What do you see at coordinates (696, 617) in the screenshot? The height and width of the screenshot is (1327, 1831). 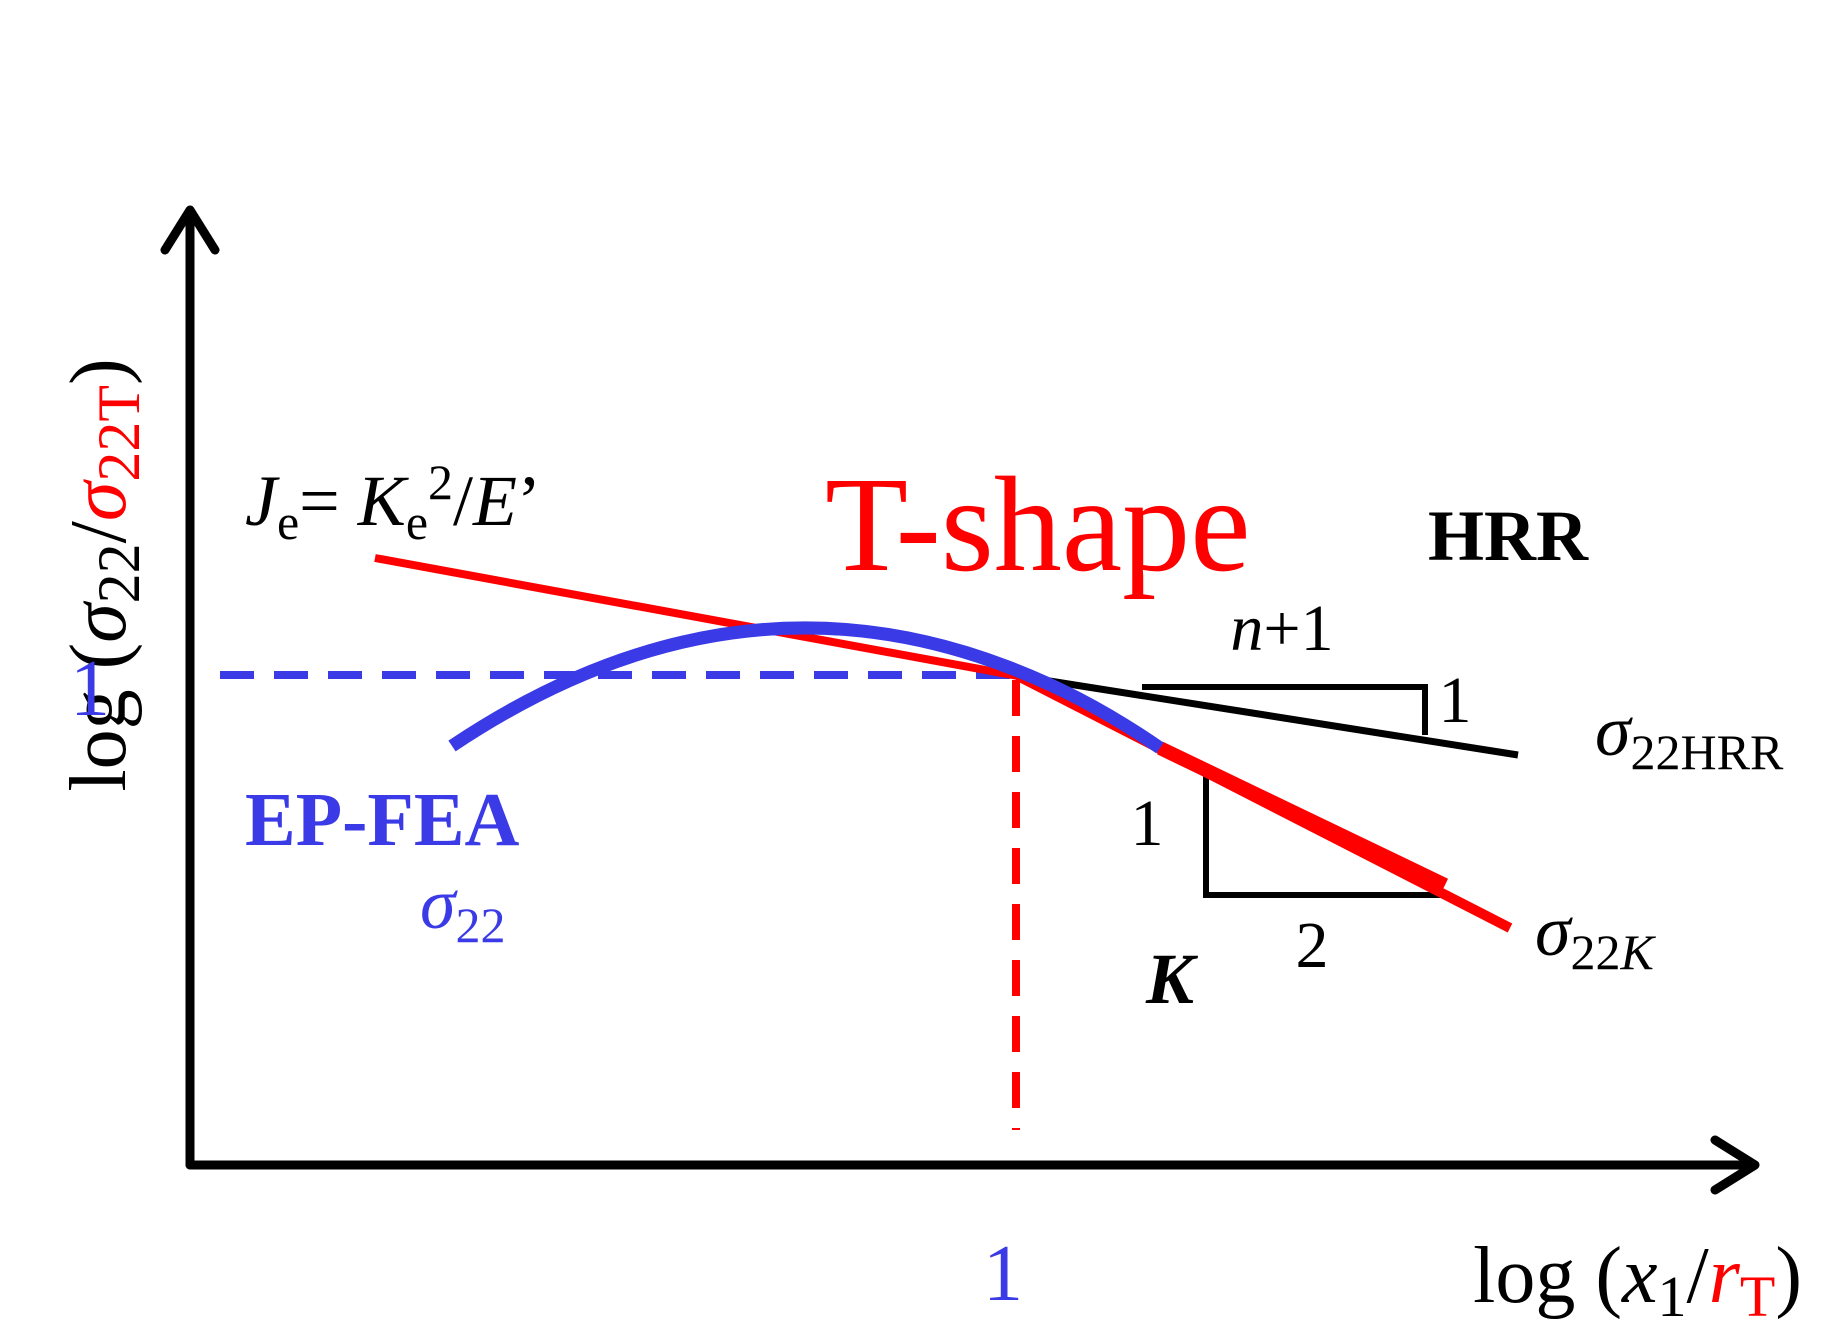 I see `je-red-line` at bounding box center [696, 617].